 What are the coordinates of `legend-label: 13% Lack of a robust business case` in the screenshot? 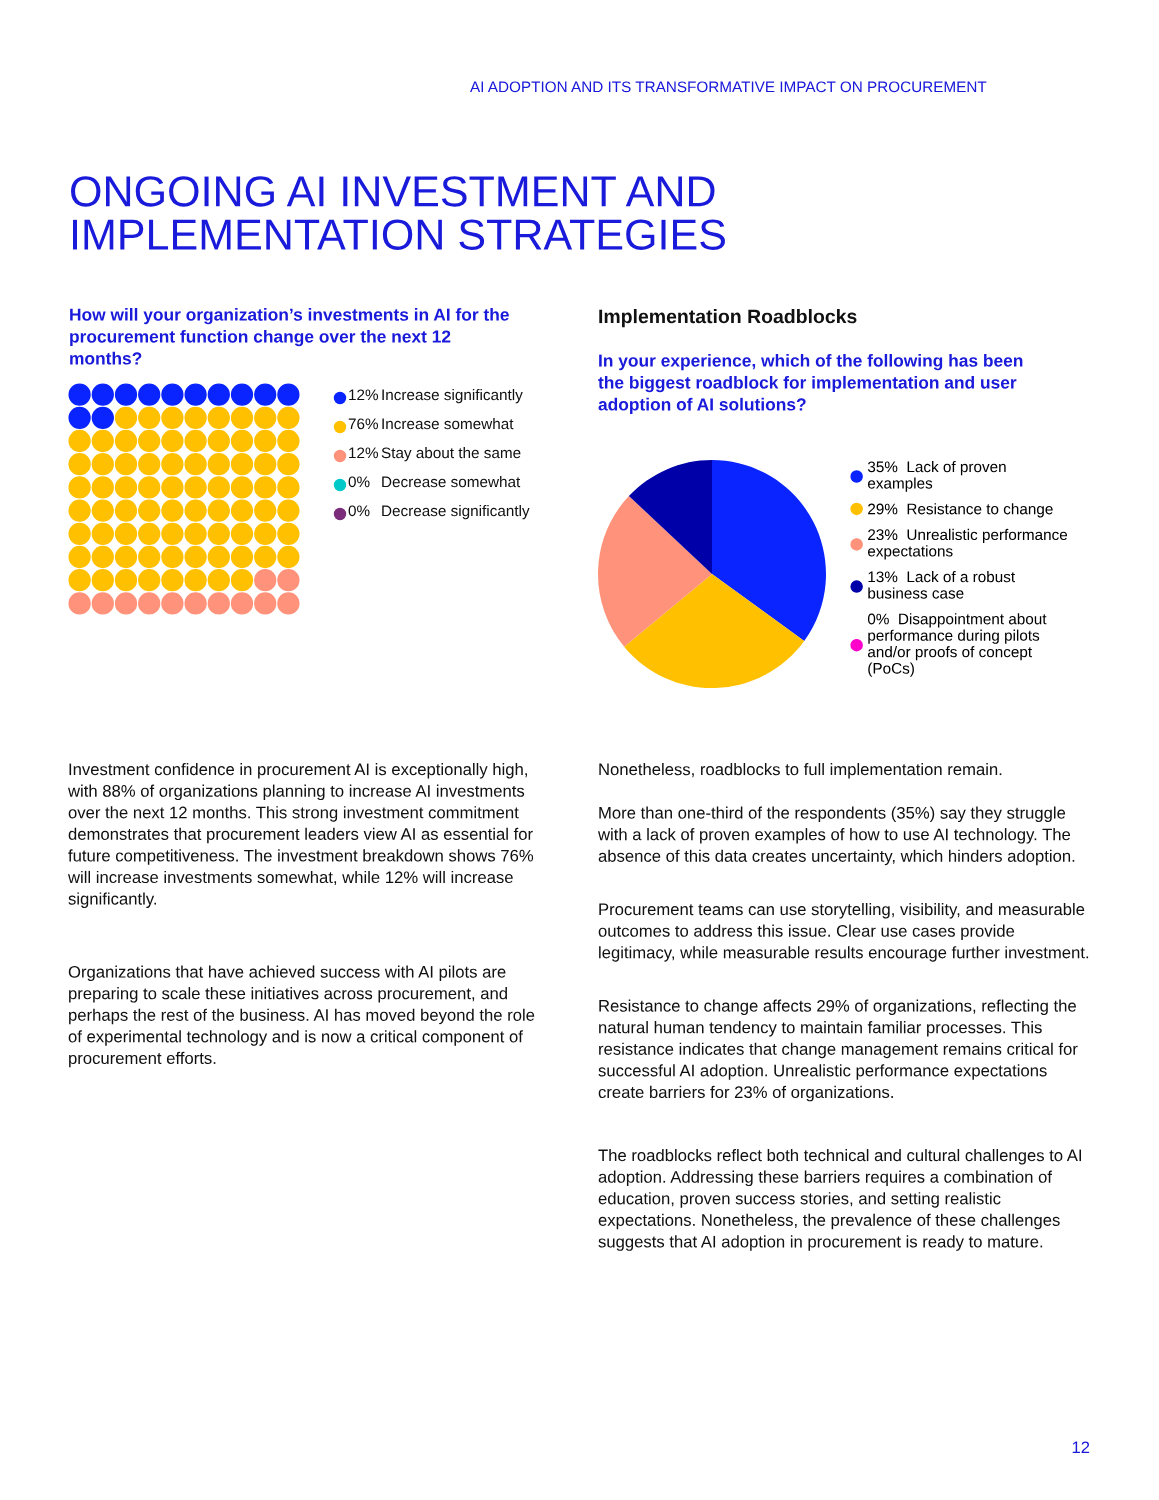 It's located at (941, 585).